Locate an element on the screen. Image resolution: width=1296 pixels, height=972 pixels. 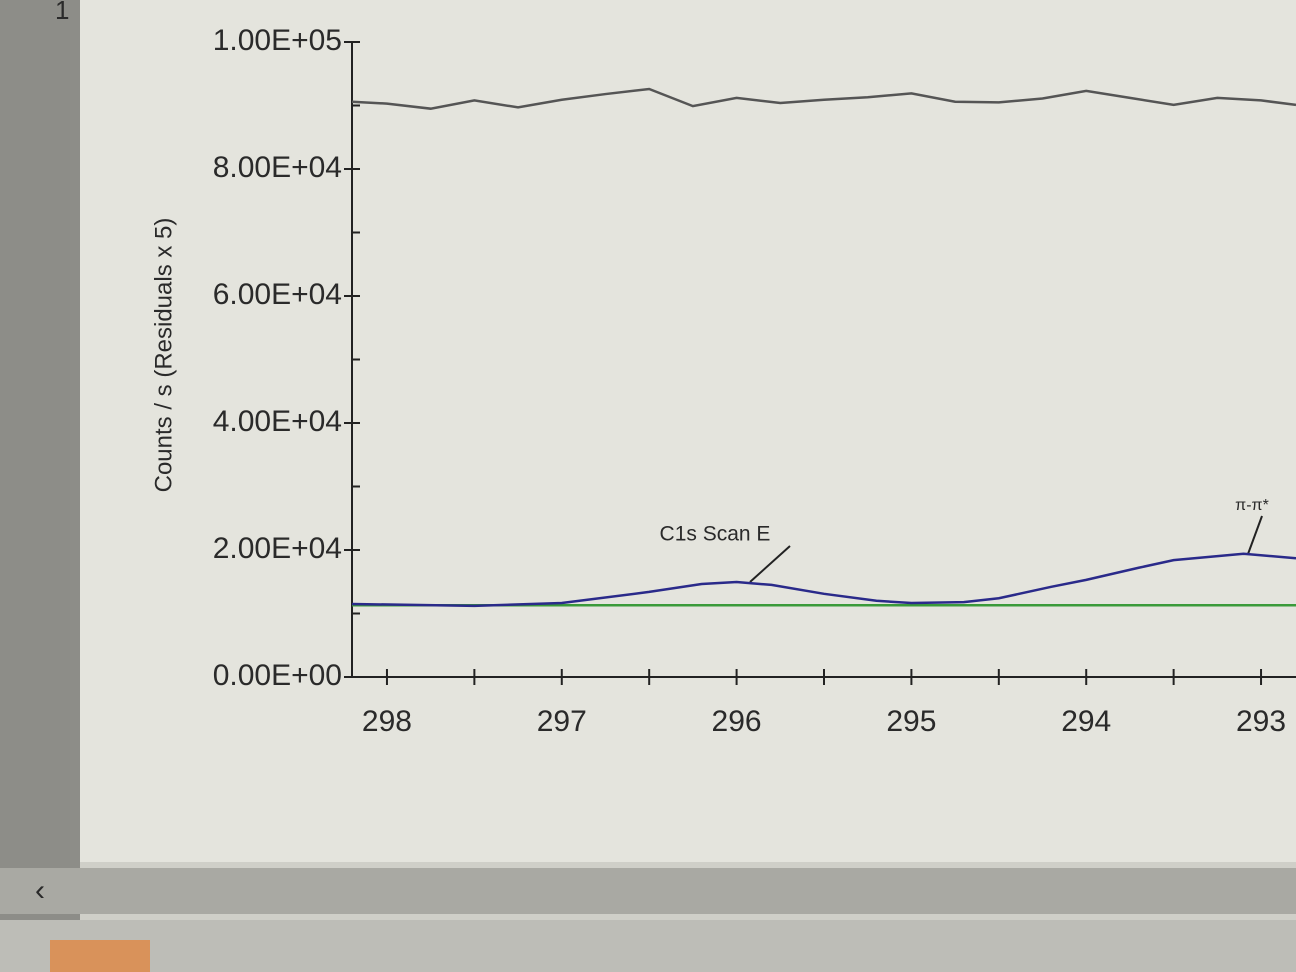
toolbar-button is located at coordinates (100, 956).